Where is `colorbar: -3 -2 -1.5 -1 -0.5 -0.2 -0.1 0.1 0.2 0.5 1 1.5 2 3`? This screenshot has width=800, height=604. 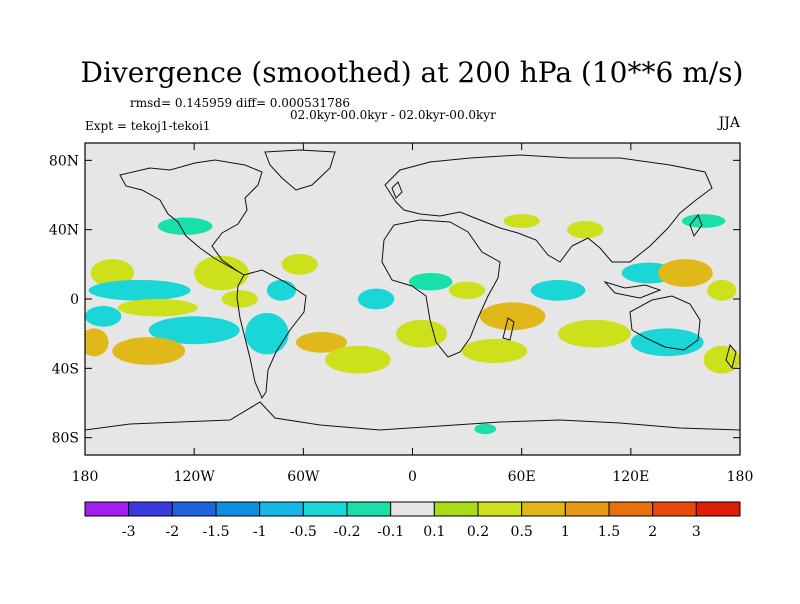
colorbar: -3 -2 -1.5 -1 -0.5 -0.2 -0.1 0.1 0.2 0.5 1 1.5 2 3 is located at coordinates (412, 520).